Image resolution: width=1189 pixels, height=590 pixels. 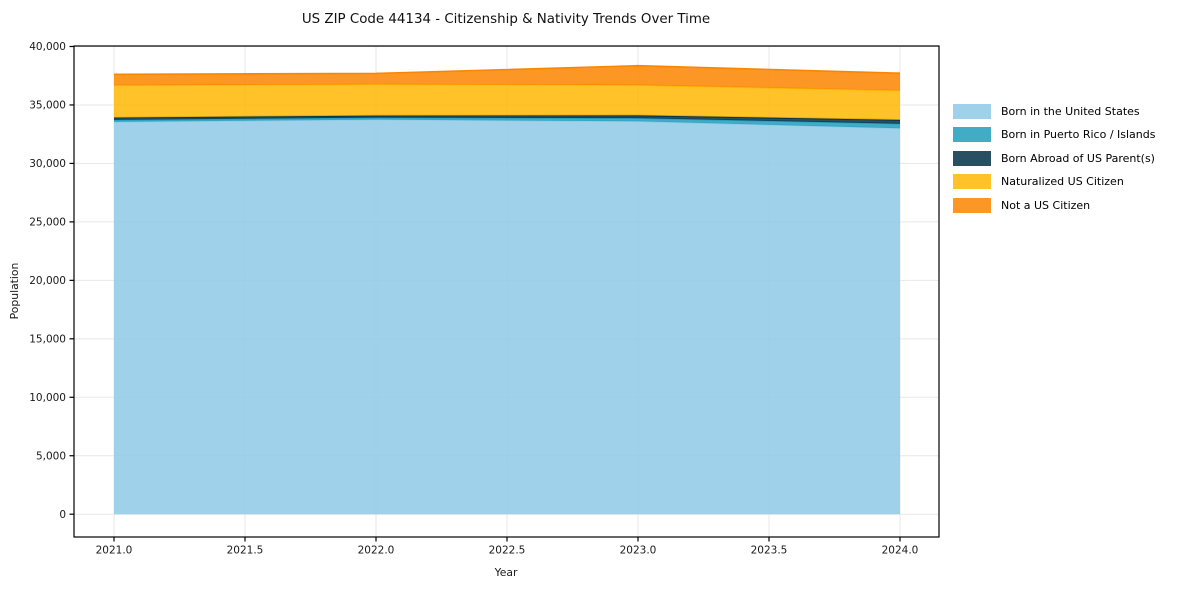 What do you see at coordinates (506, 572) in the screenshot?
I see `x-axis-label: Year` at bounding box center [506, 572].